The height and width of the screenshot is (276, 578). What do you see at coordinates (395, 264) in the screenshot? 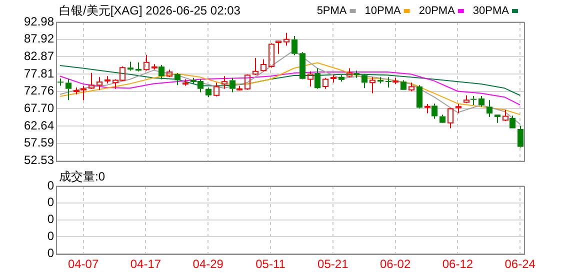
I see `x-tick-label: 06-02` at bounding box center [395, 264].